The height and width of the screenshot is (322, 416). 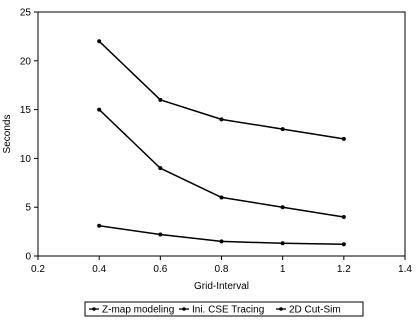 I want to click on x-tick-label: 1, so click(x=283, y=269).